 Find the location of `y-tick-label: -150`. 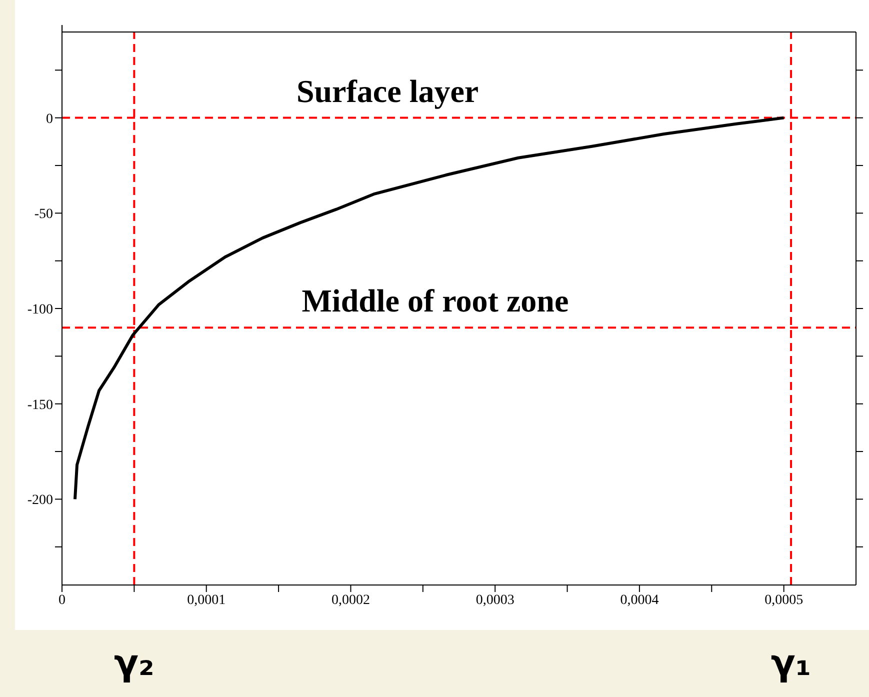

y-tick-label: -150 is located at coordinates (40, 405).